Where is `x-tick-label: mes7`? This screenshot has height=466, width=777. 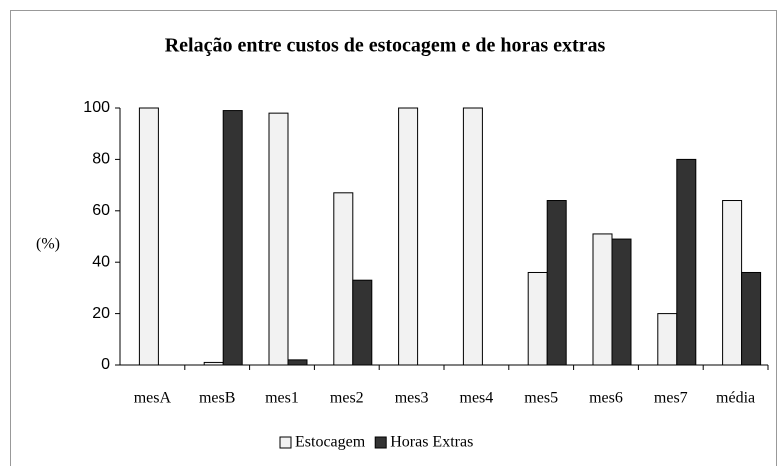
x-tick-label: mes7 is located at coordinates (671, 398).